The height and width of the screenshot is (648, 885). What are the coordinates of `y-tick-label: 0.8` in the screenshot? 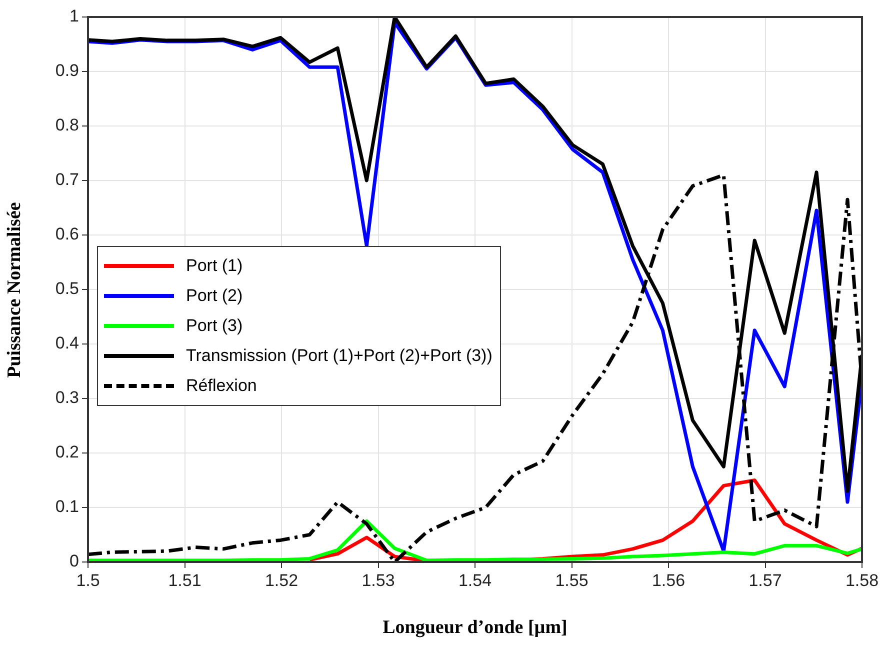 It's located at (67, 125).